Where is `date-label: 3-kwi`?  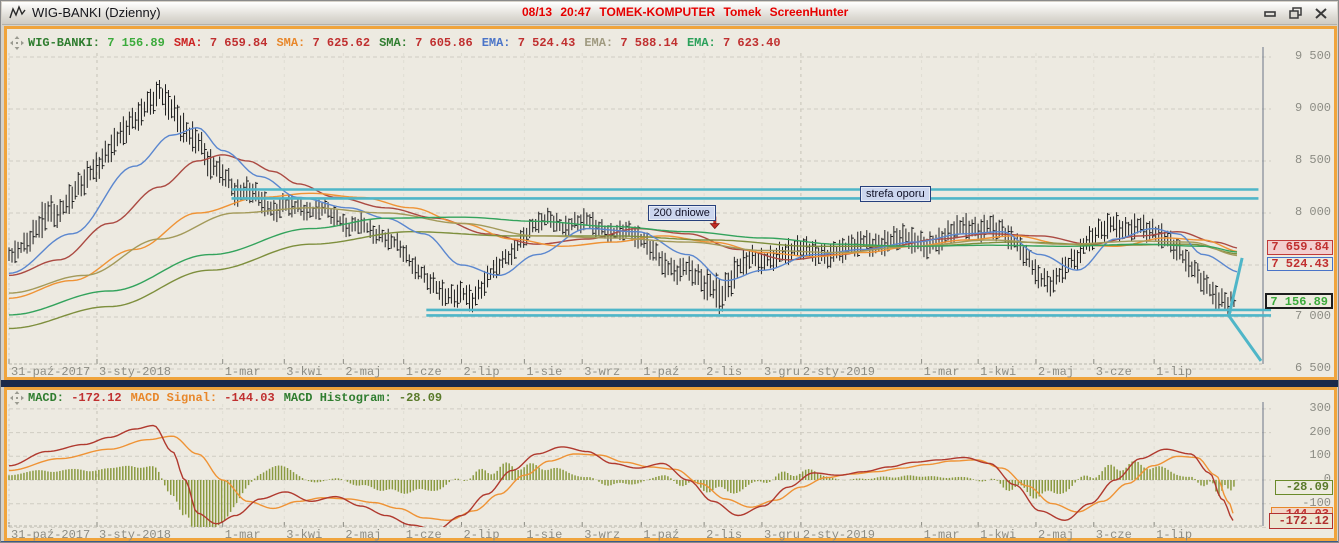
date-label: 3-kwi is located at coordinates (304, 372).